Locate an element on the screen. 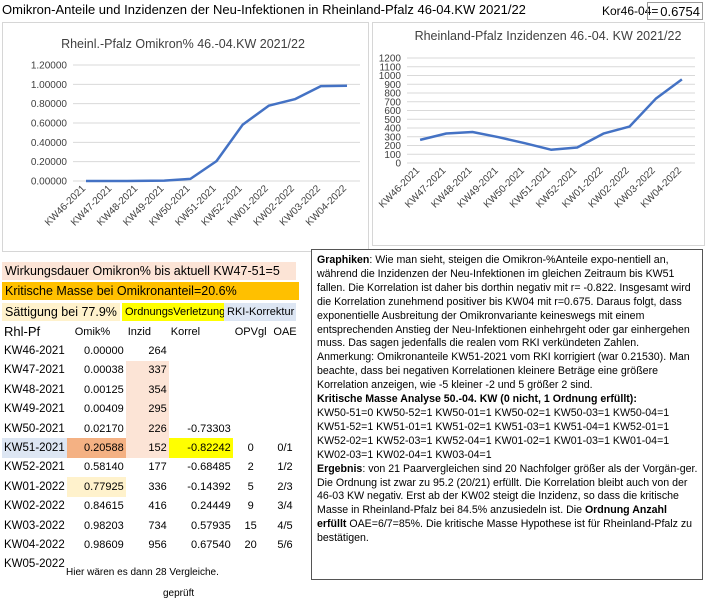 The width and height of the screenshot is (705, 603). ordnungsverletzung-legend: OrdnungsVerletzung is located at coordinates (173, 312).